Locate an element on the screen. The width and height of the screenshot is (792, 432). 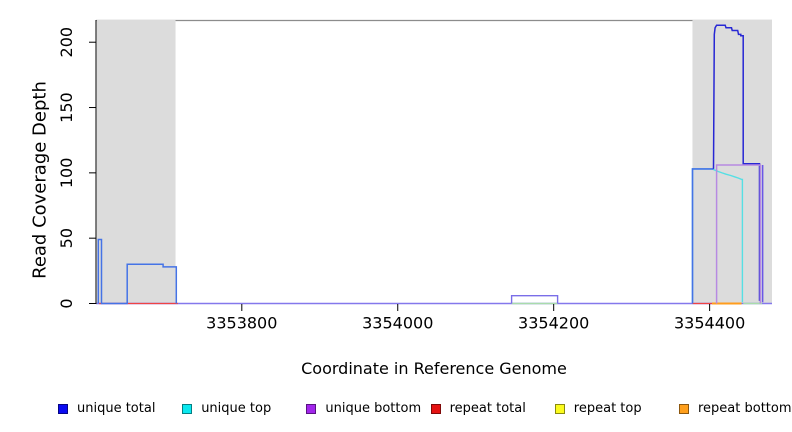
y-tick-label: 100 is located at coordinates (66, 173).